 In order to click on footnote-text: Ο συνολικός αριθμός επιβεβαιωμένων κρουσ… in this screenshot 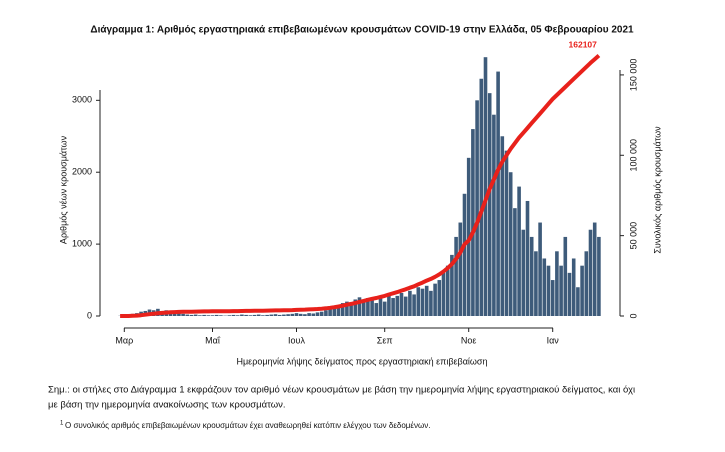, I will do `click(247, 425)`.